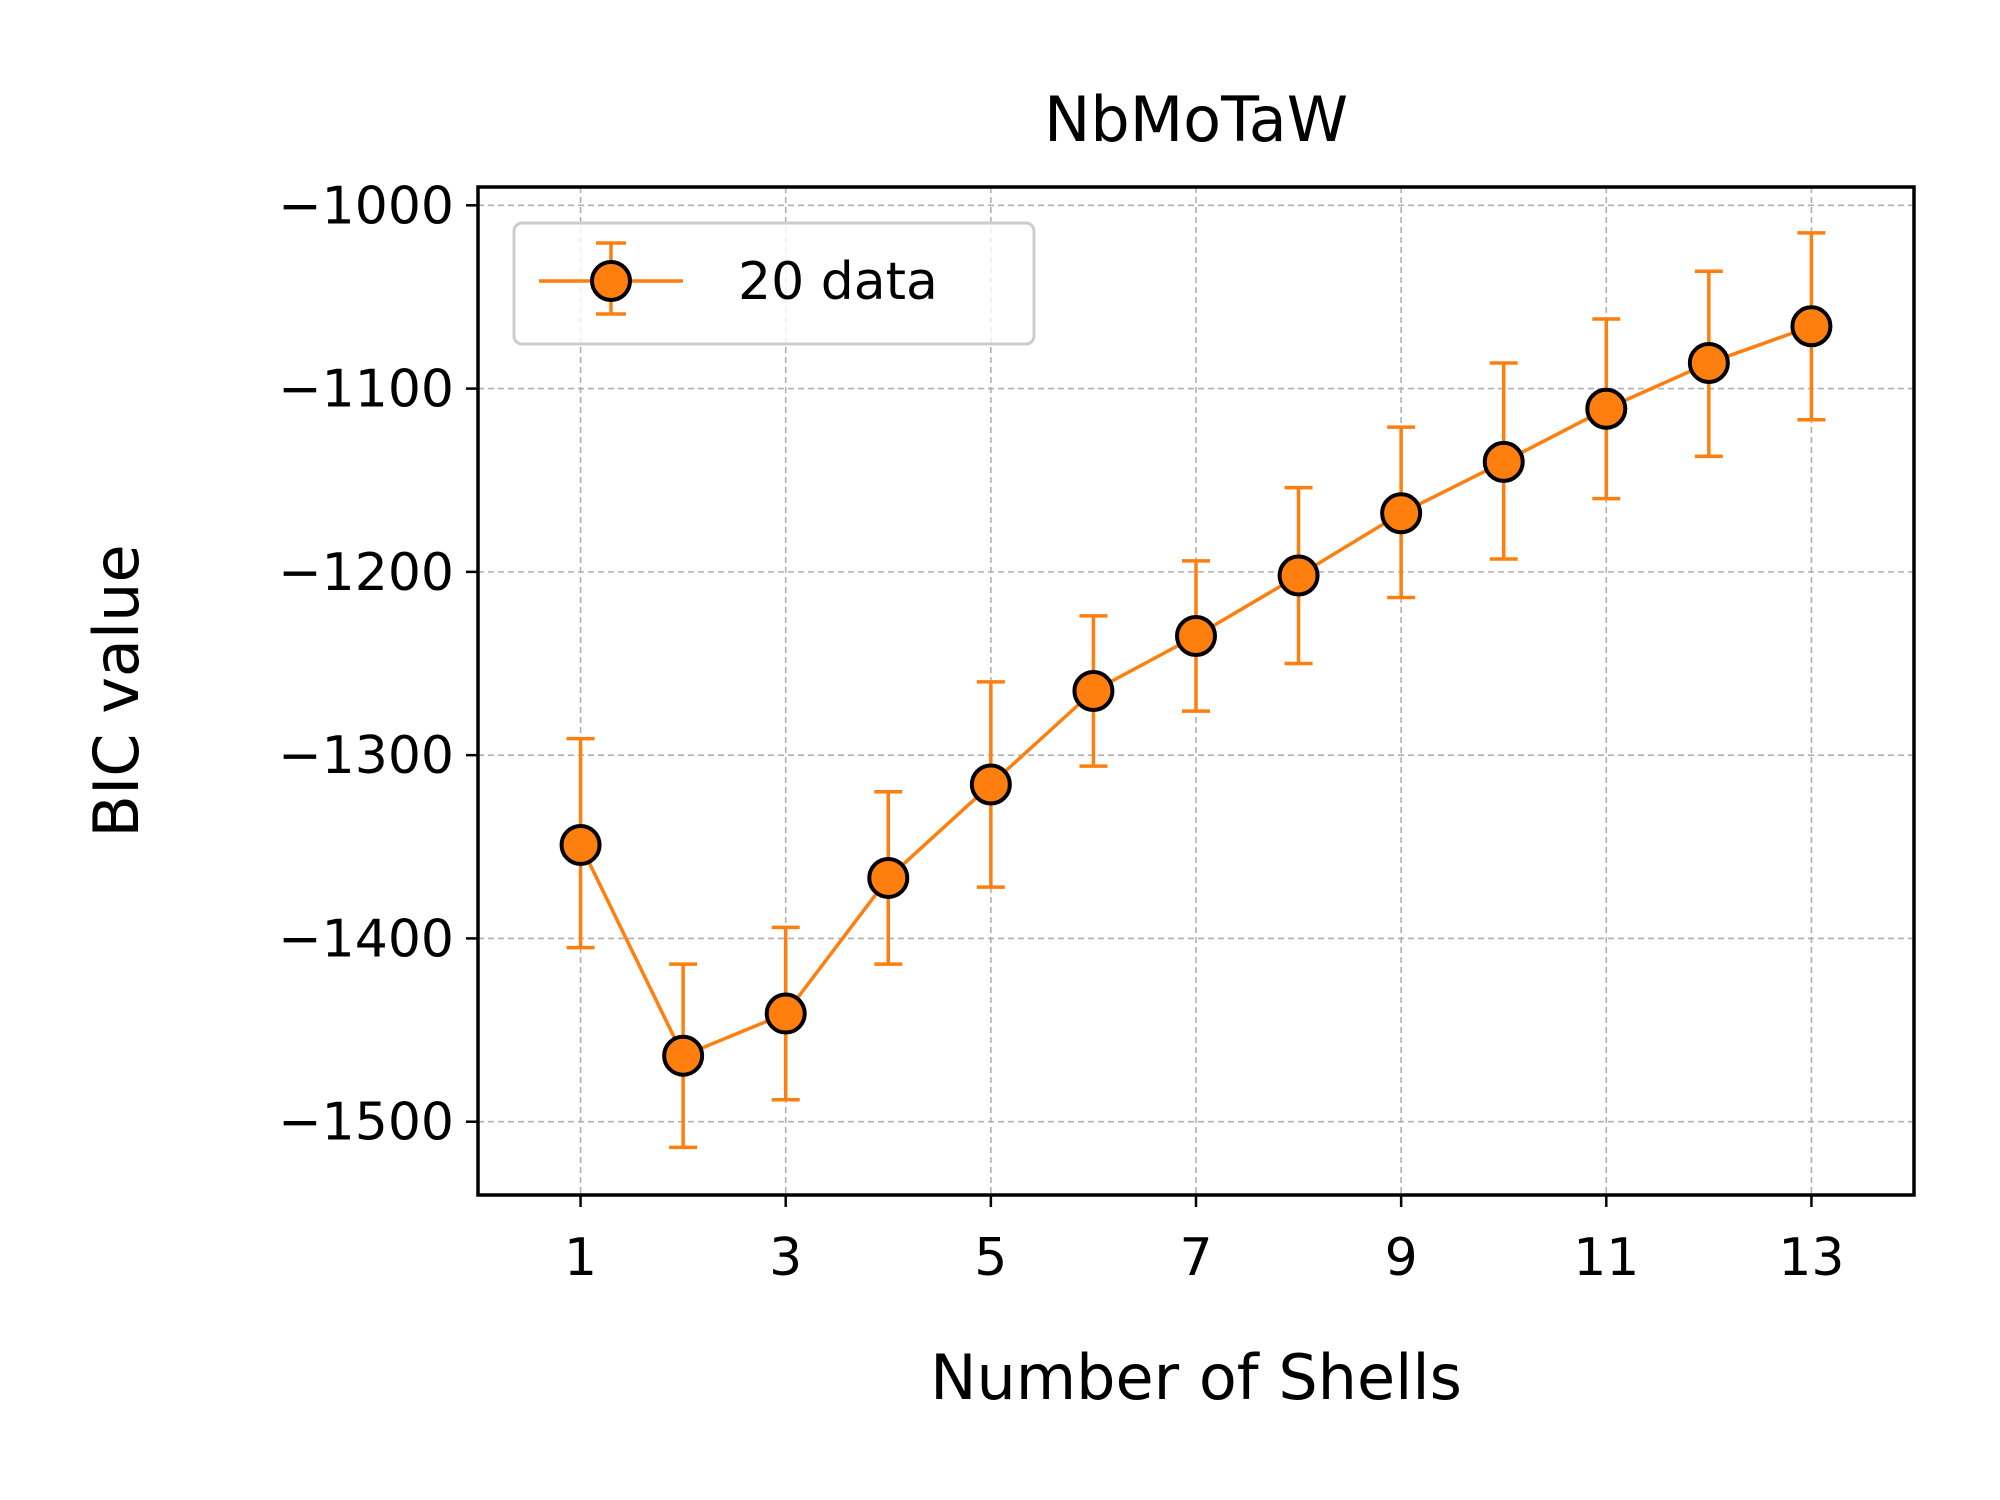 This screenshot has width=2000, height=1500. What do you see at coordinates (1811, 1258) in the screenshot?
I see `x-tick-label: 13` at bounding box center [1811, 1258].